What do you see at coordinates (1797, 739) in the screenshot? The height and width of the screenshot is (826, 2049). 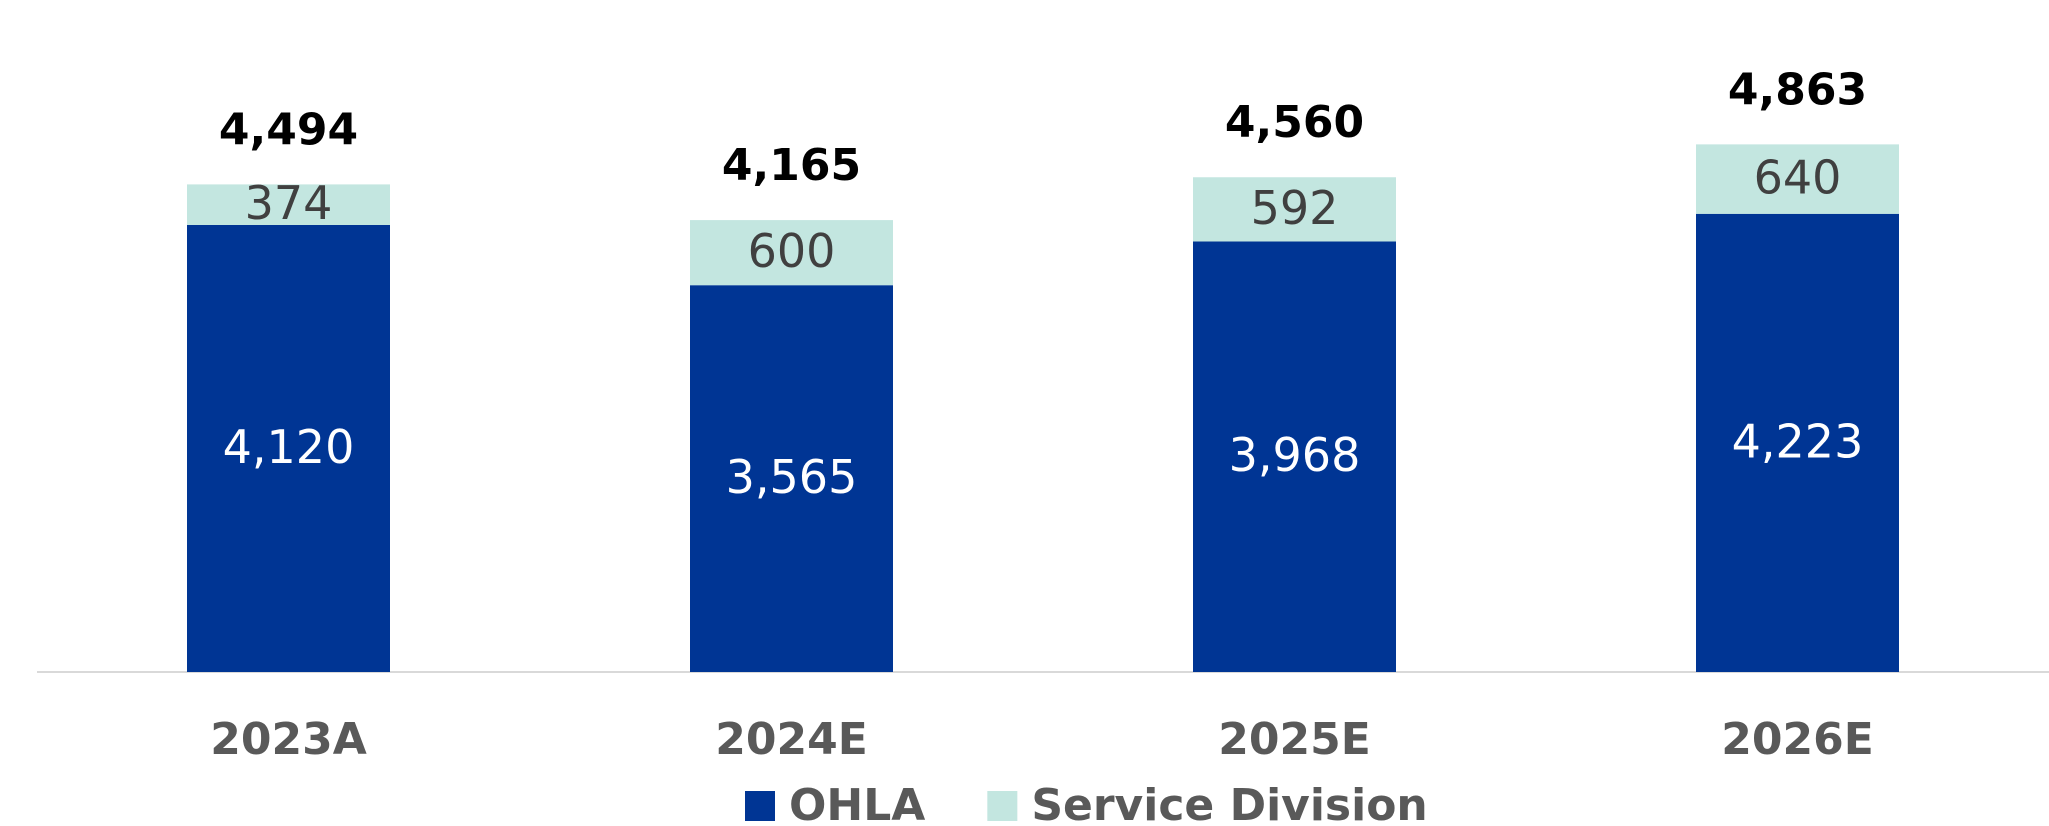 I see `x-tick-label: 2026E` at bounding box center [1797, 739].